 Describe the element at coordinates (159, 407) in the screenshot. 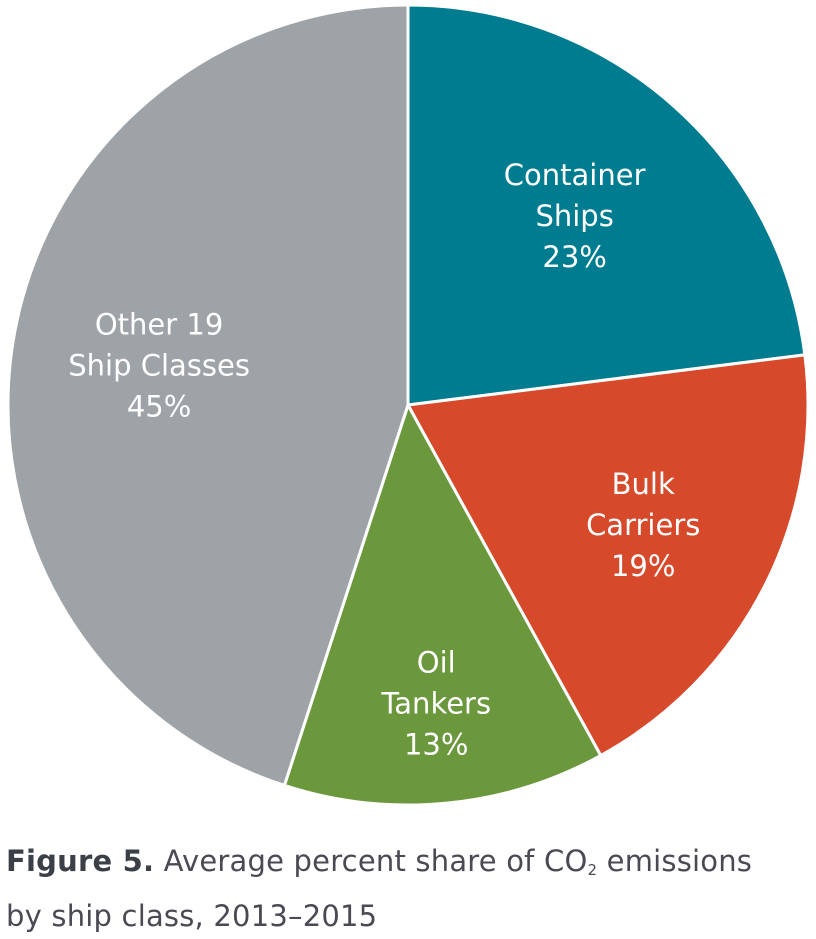

I see `pie-value-label: 45%` at that location.